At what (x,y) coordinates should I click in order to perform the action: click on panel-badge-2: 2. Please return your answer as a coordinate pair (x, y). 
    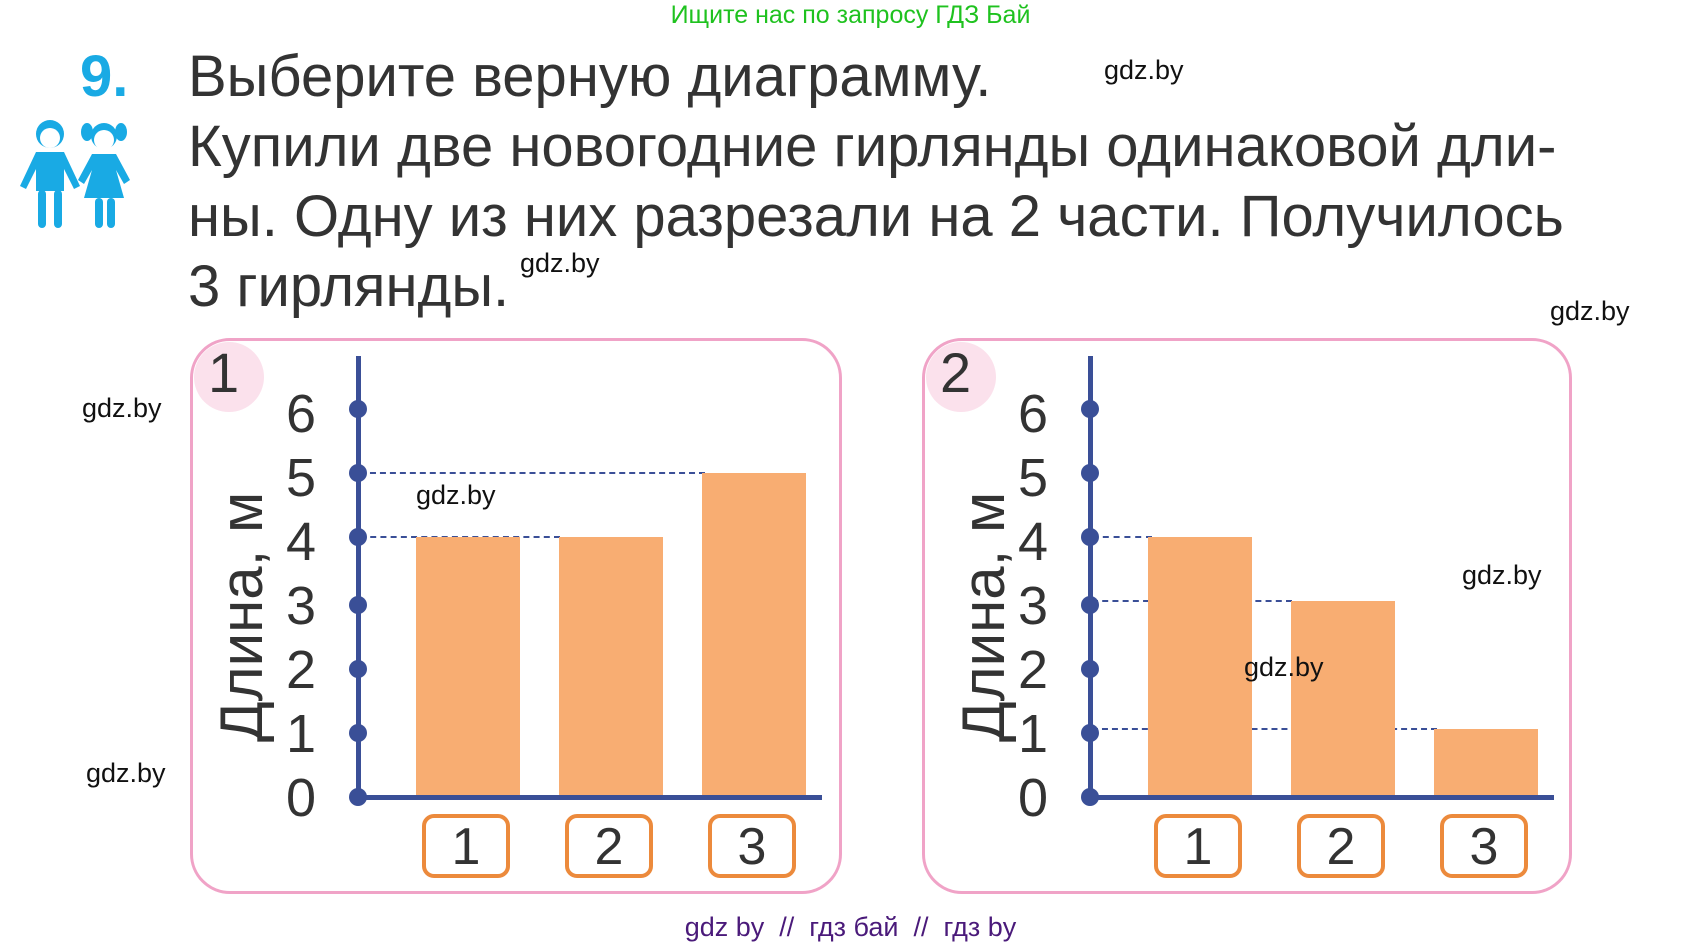
    Looking at the image, I should click on (961, 376).